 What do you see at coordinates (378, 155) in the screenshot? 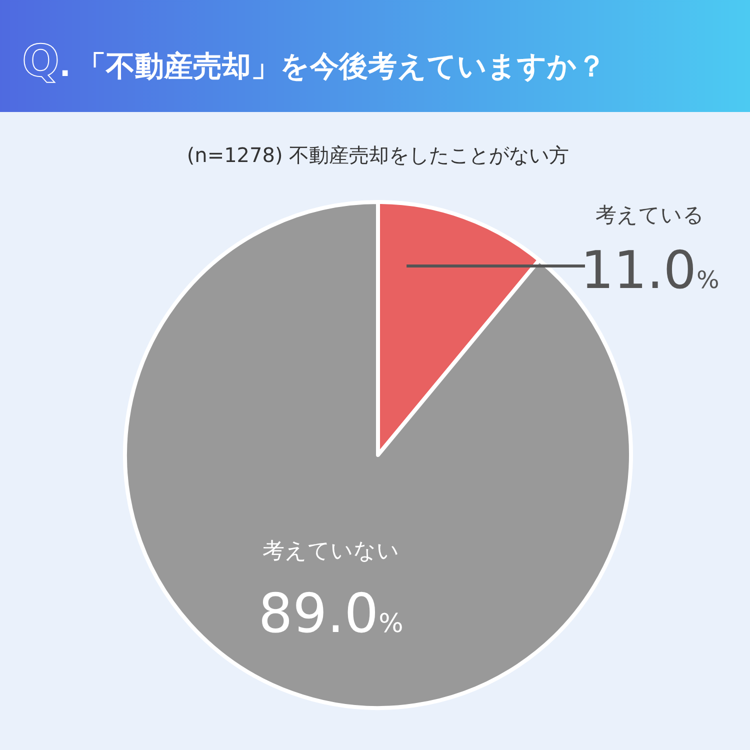
I see `chart-subtitle: (n=1278) 不動産売却をしたことがない方` at bounding box center [378, 155].